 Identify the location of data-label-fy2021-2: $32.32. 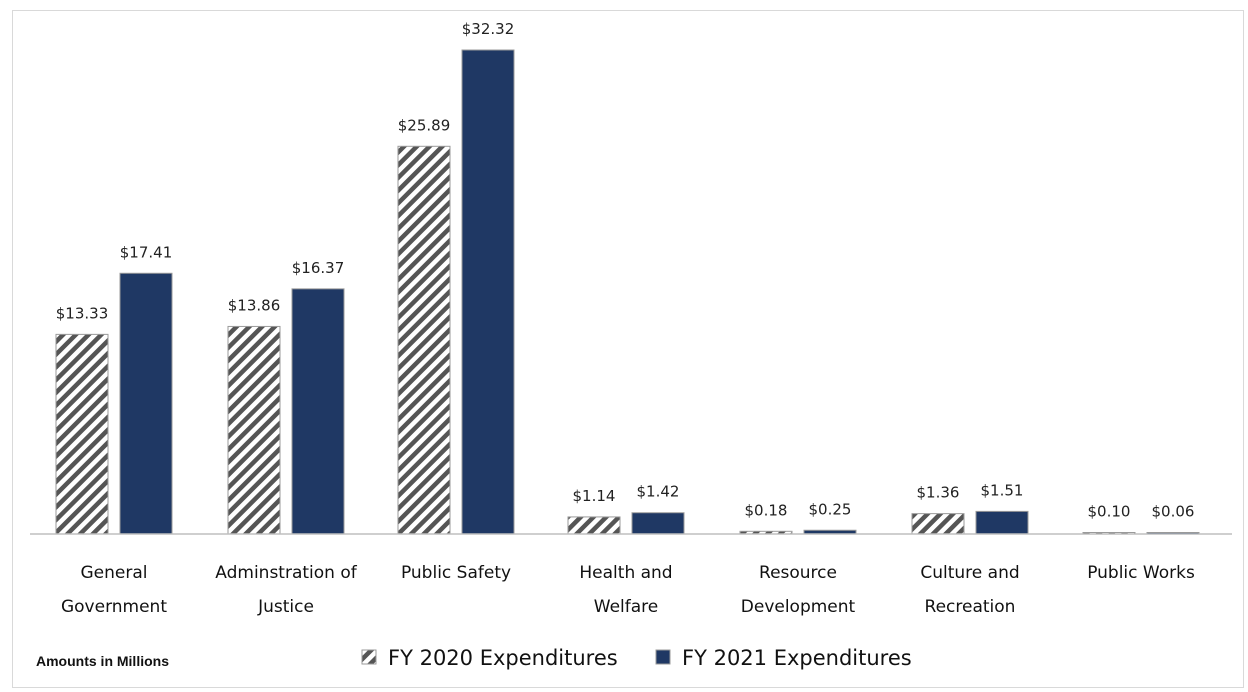
(488, 29).